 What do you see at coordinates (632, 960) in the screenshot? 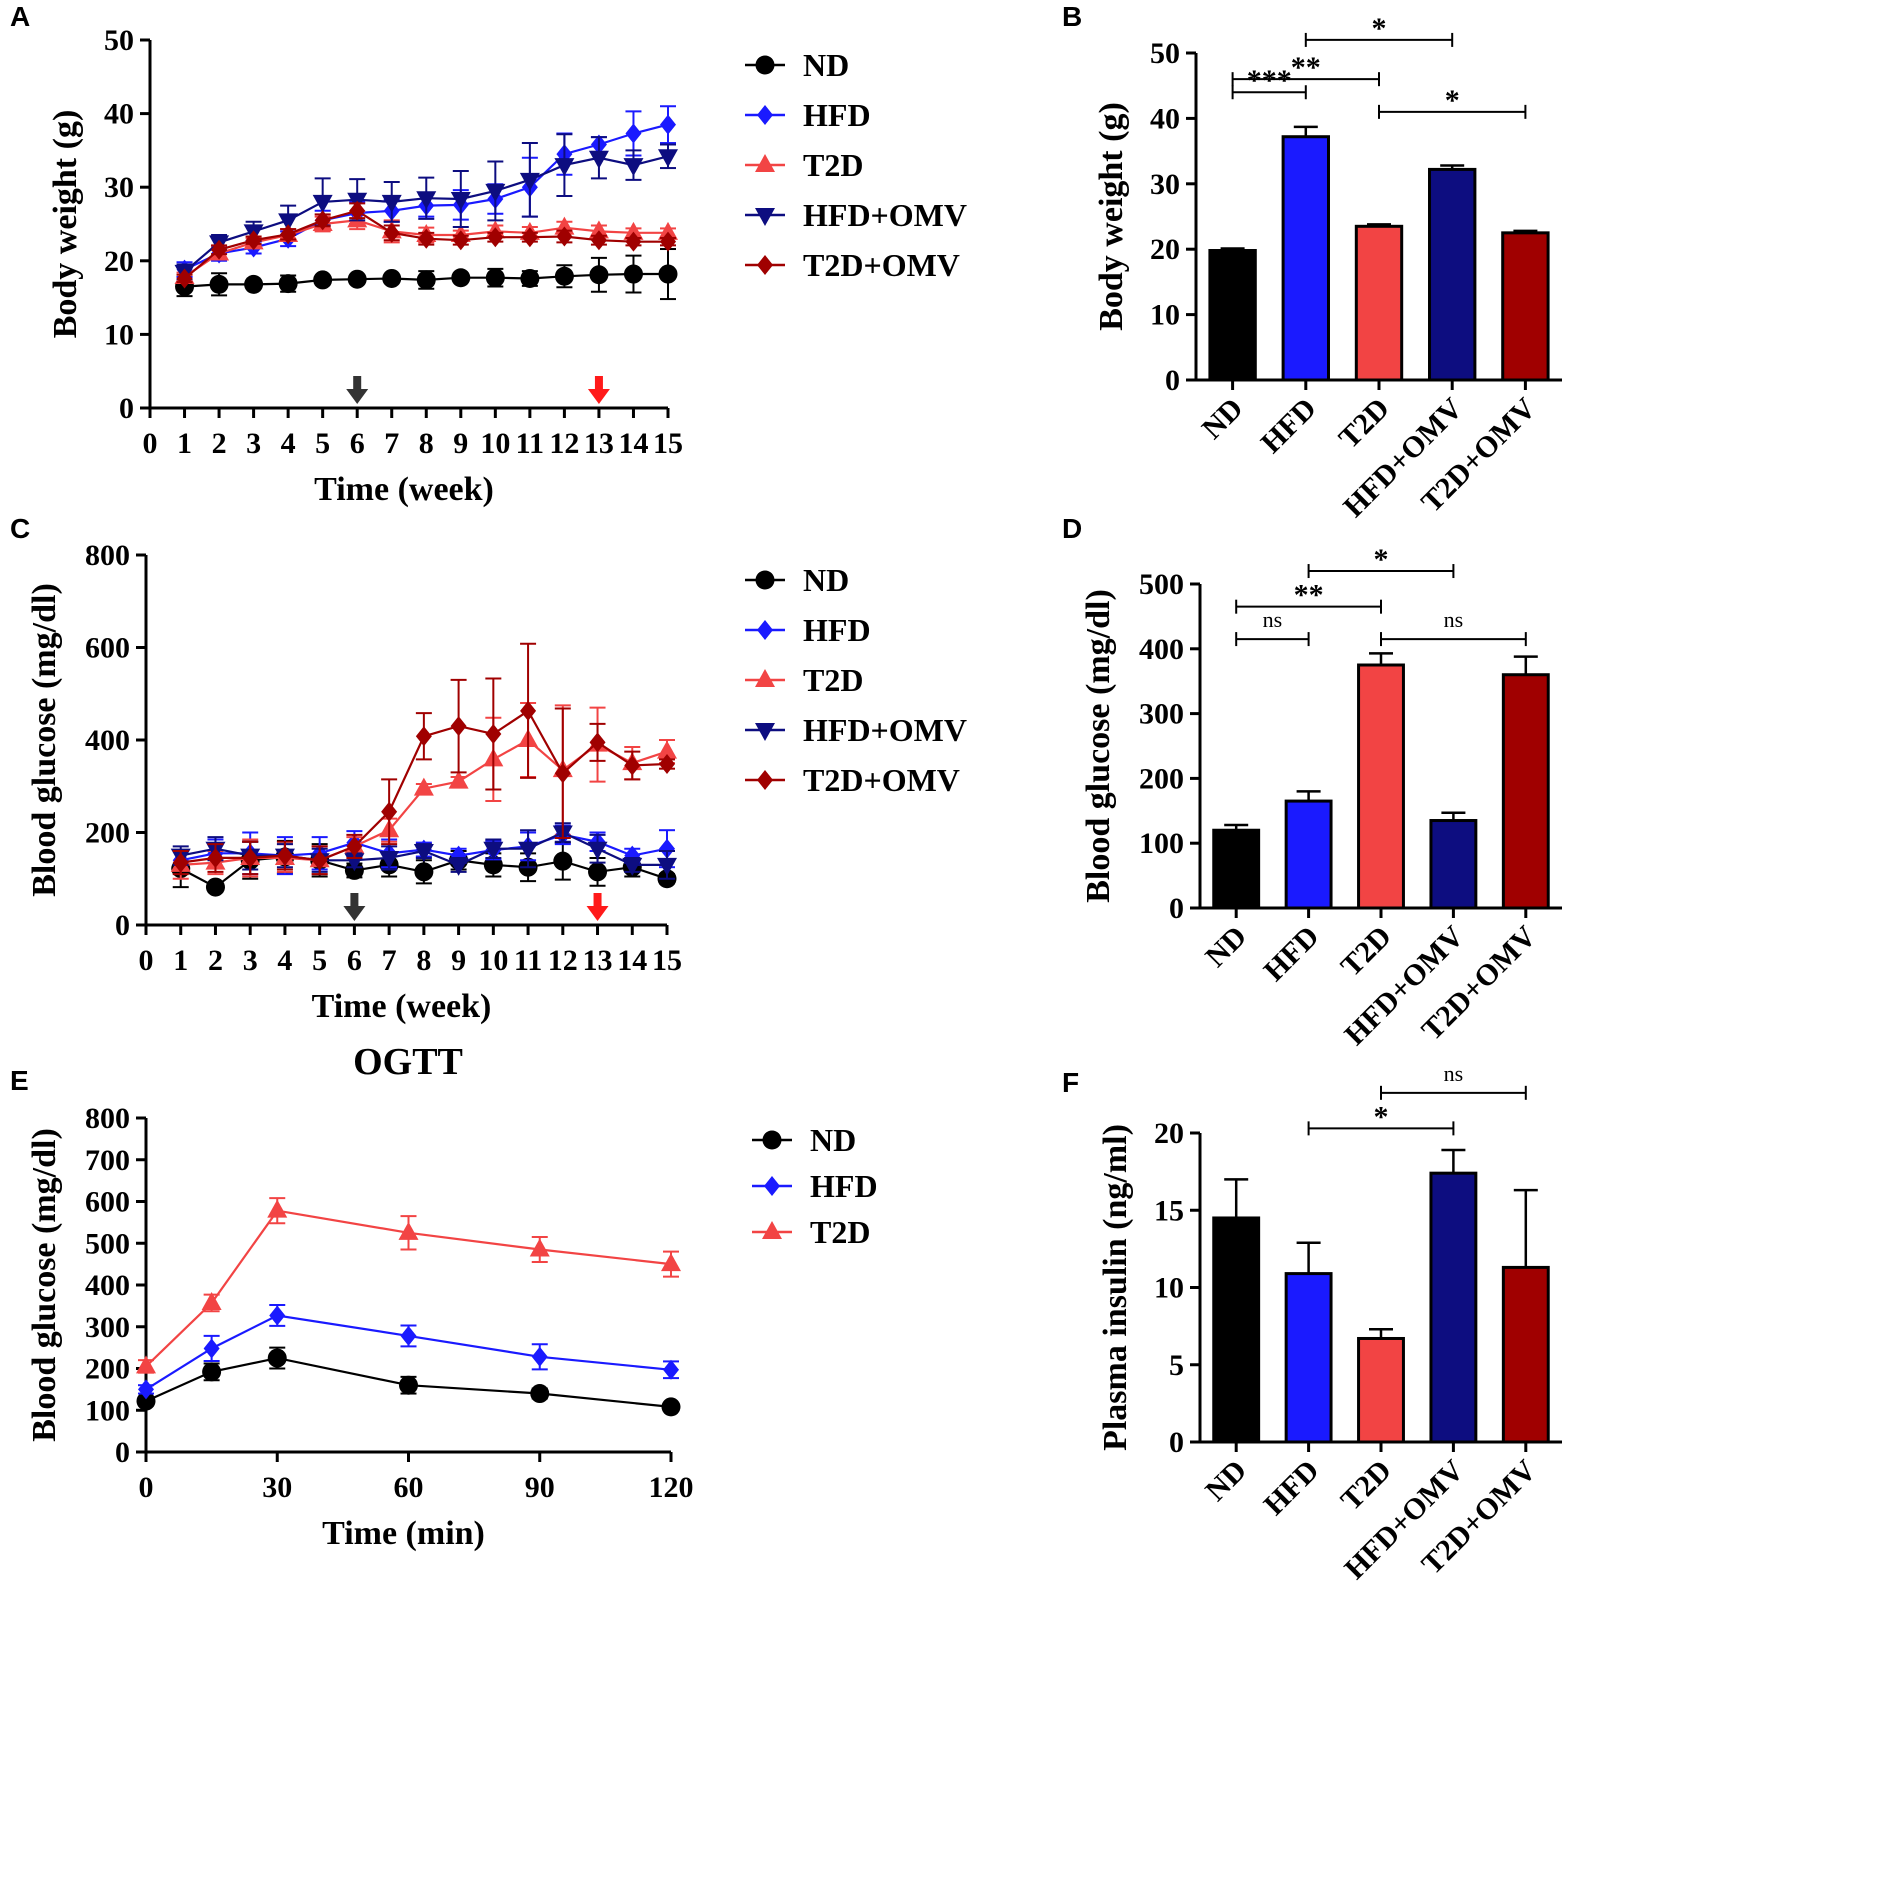
I see `x-tick-label: 14` at bounding box center [632, 960].